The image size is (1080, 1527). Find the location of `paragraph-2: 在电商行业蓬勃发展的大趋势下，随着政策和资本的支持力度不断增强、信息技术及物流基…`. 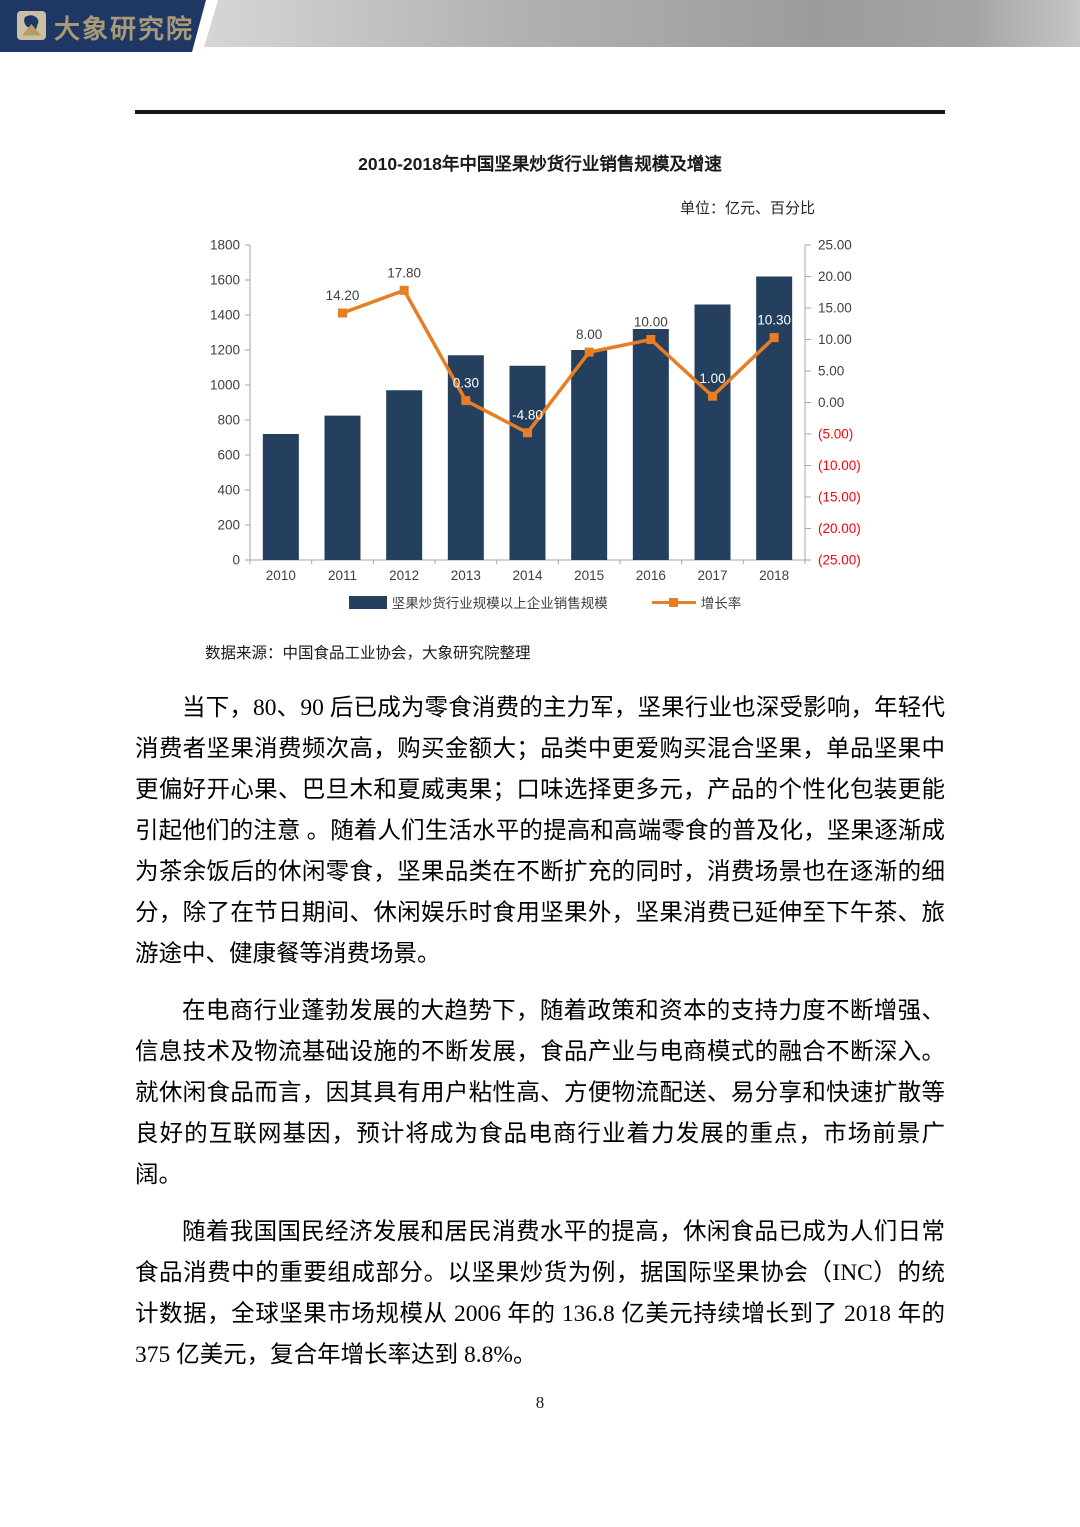

paragraph-2: 在电商行业蓬勃发展的大趋势下，随着政策和资本的支持力度不断增强、信息技术及物流基… is located at coordinates (540, 1093).